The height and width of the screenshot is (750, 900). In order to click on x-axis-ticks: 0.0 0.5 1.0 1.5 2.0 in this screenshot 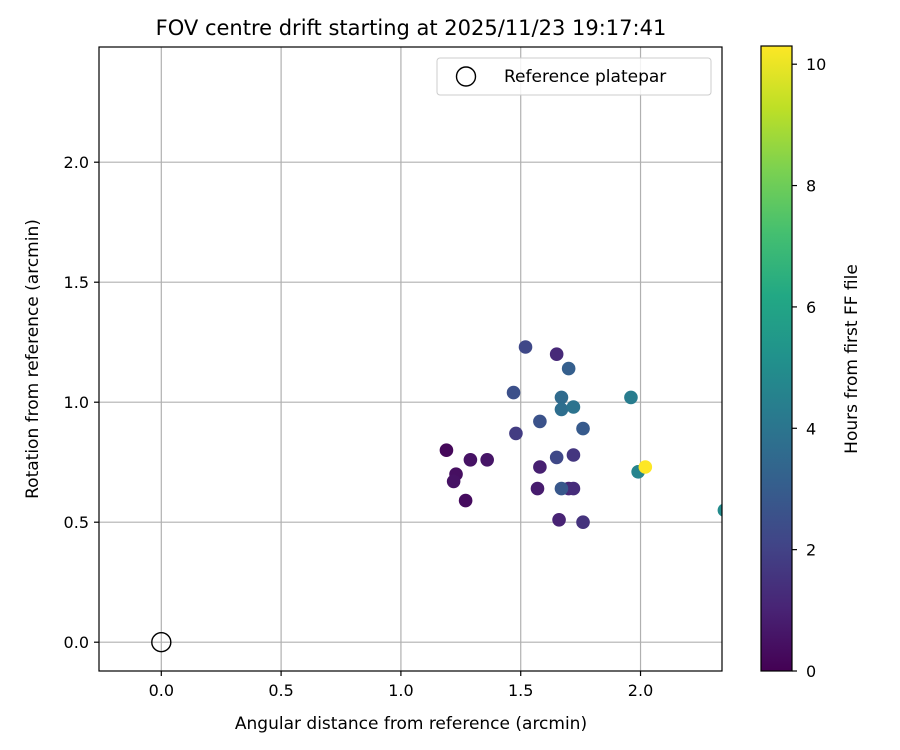, I will do `click(401, 685)`.